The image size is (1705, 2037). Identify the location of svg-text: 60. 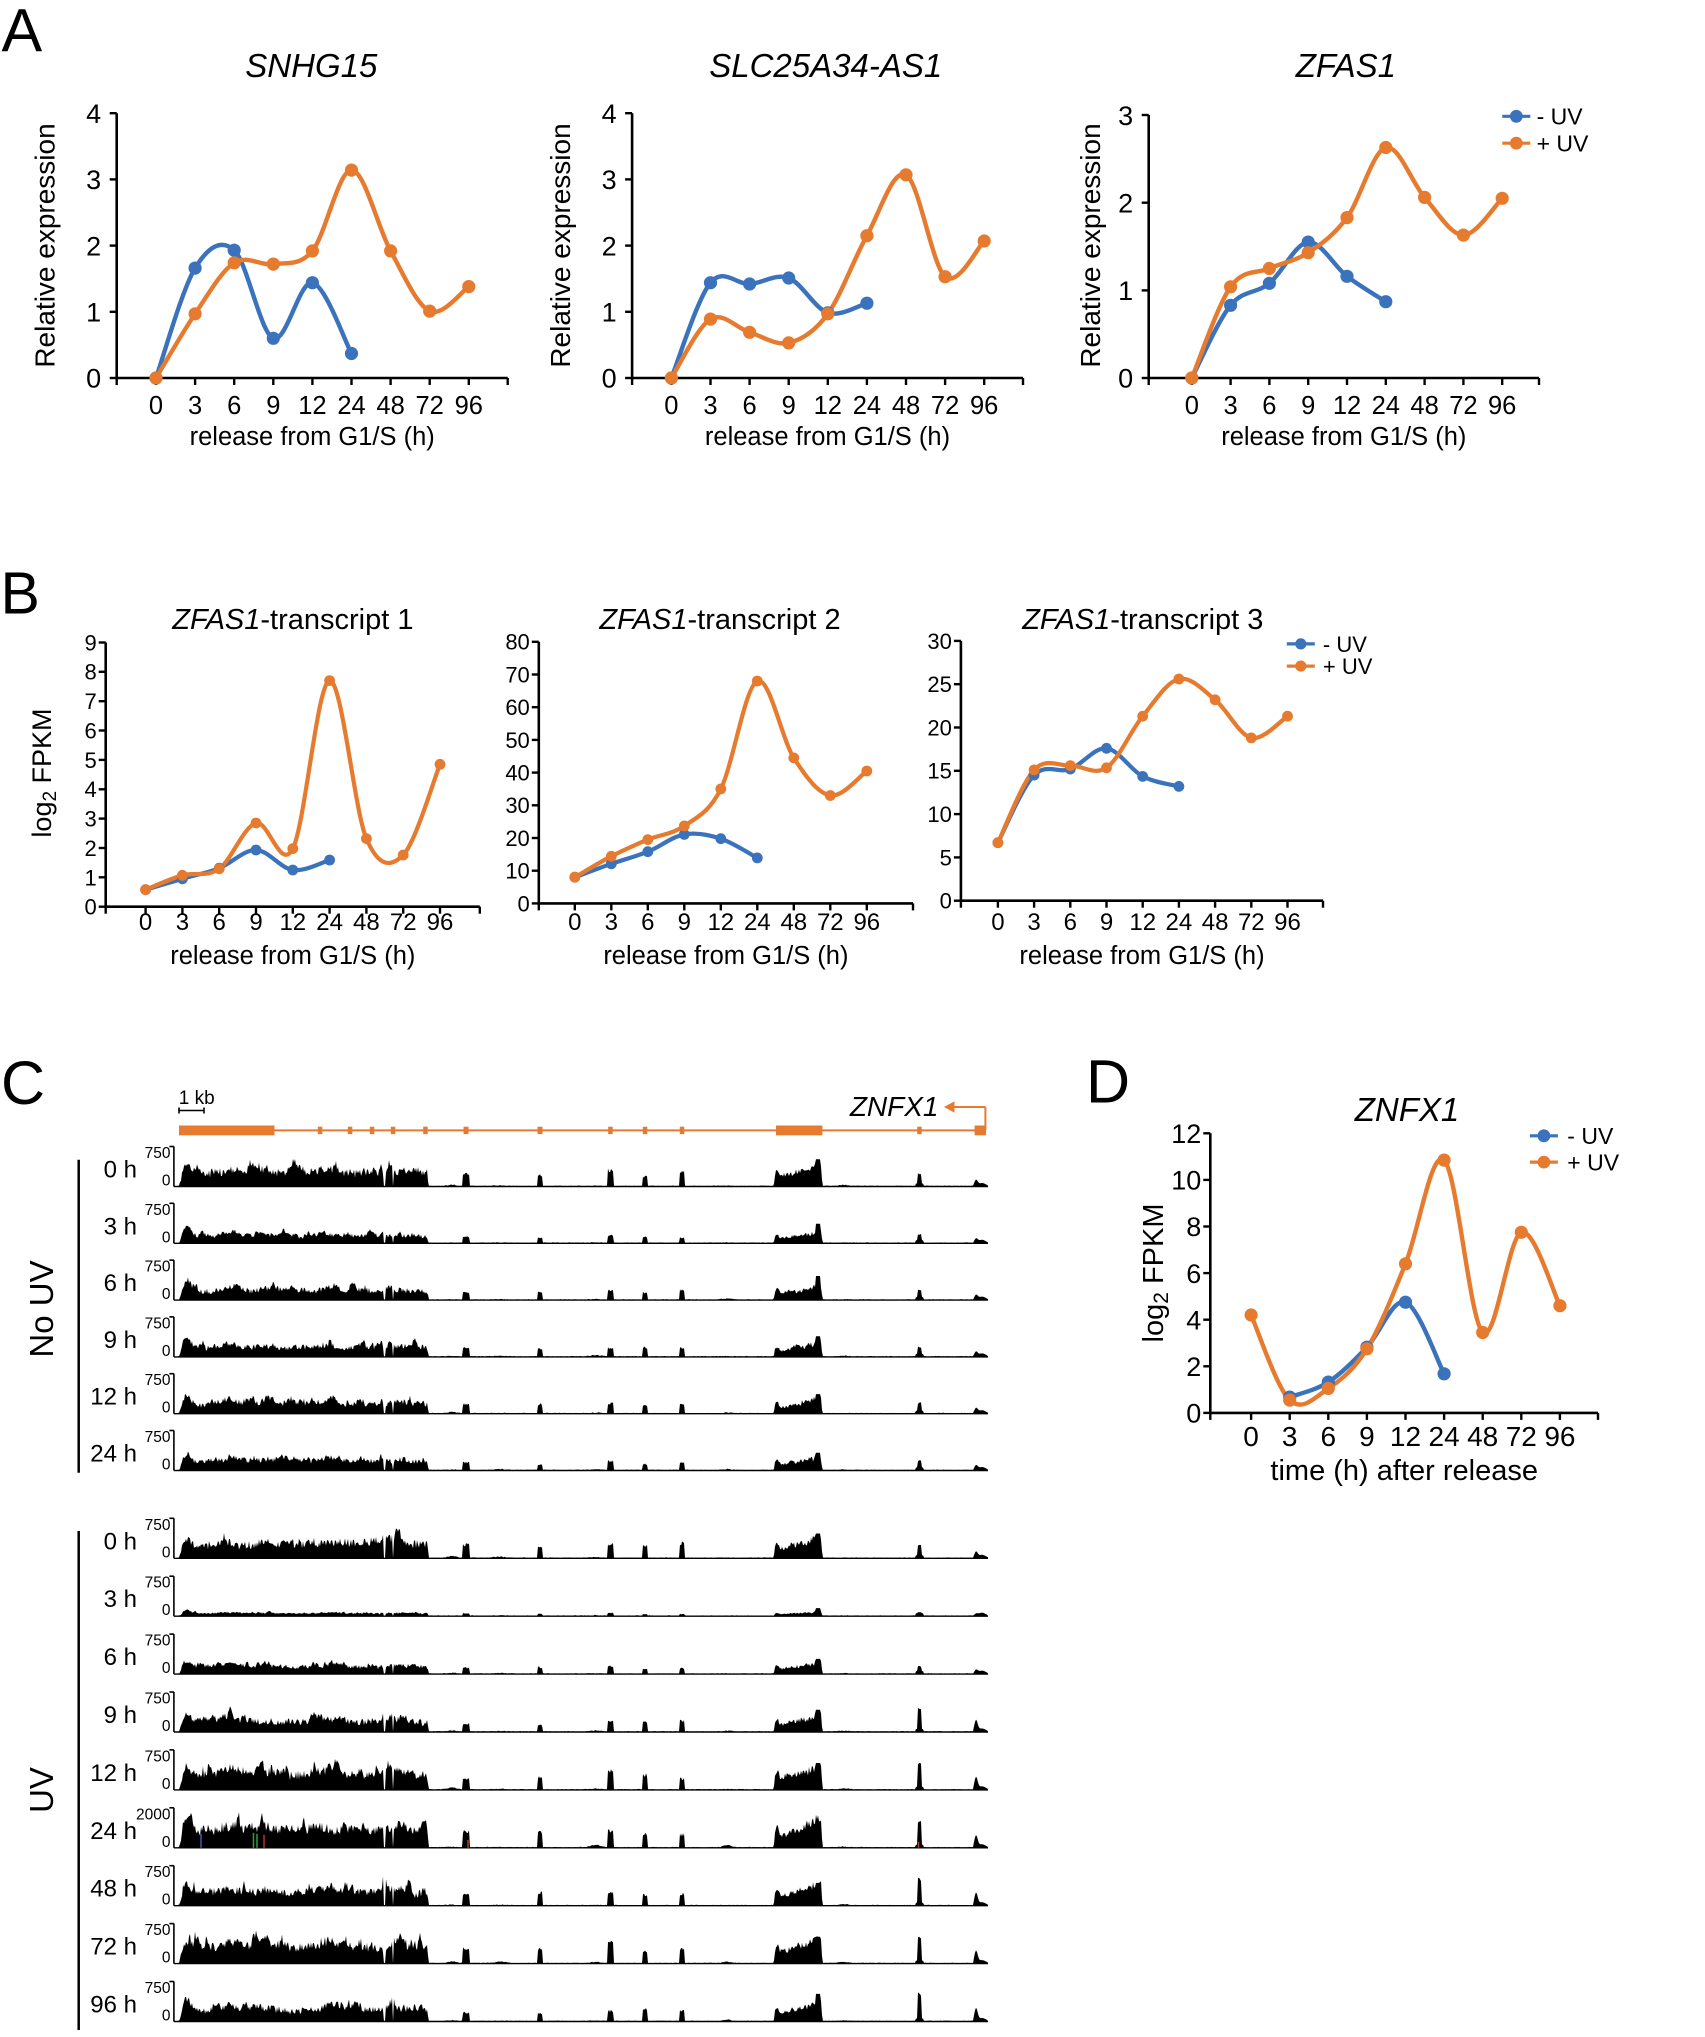
(517, 707).